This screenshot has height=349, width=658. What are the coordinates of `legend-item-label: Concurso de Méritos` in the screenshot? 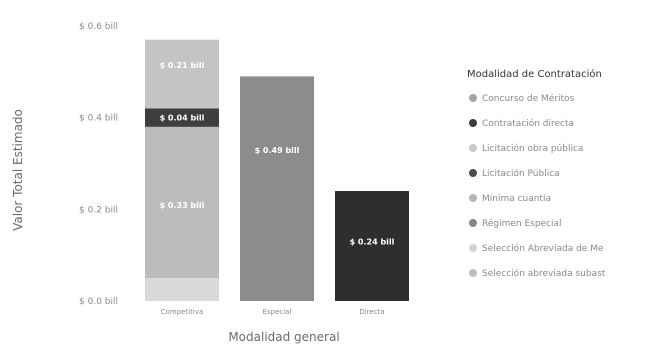 It's located at (528, 98).